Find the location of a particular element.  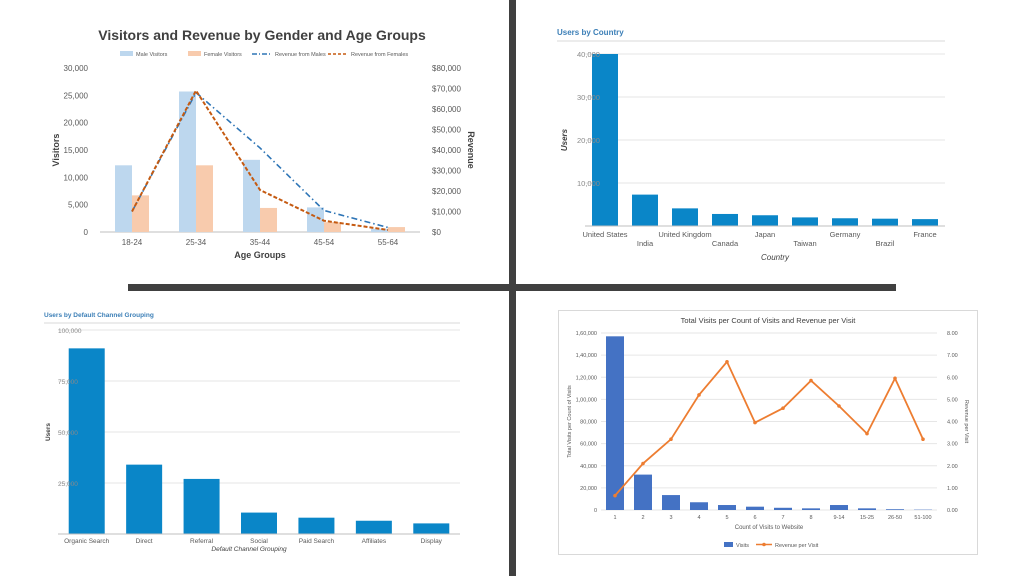

x-tick-label: Direct is located at coordinates (144, 541).